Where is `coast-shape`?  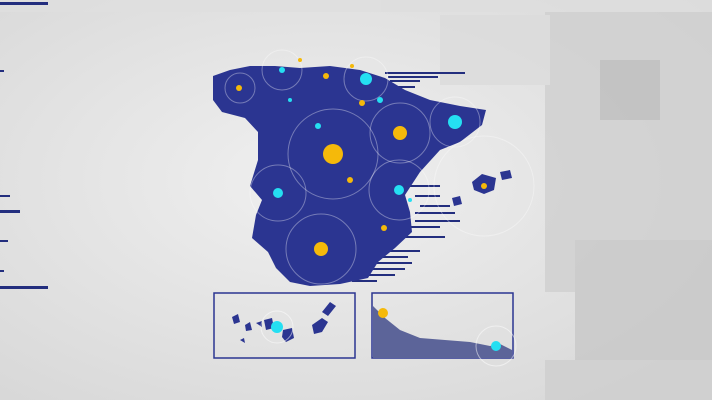 coast-shape is located at coordinates (442, 332).